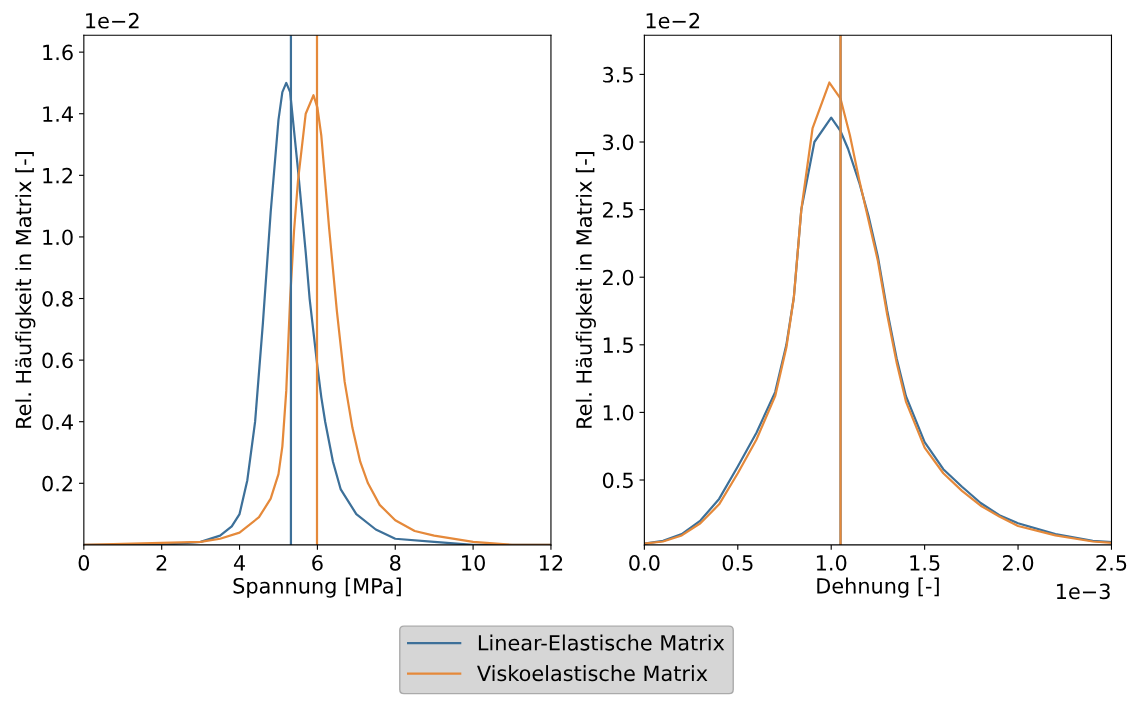 The image size is (1133, 704). I want to click on x-tick-label: 6, so click(317, 562).